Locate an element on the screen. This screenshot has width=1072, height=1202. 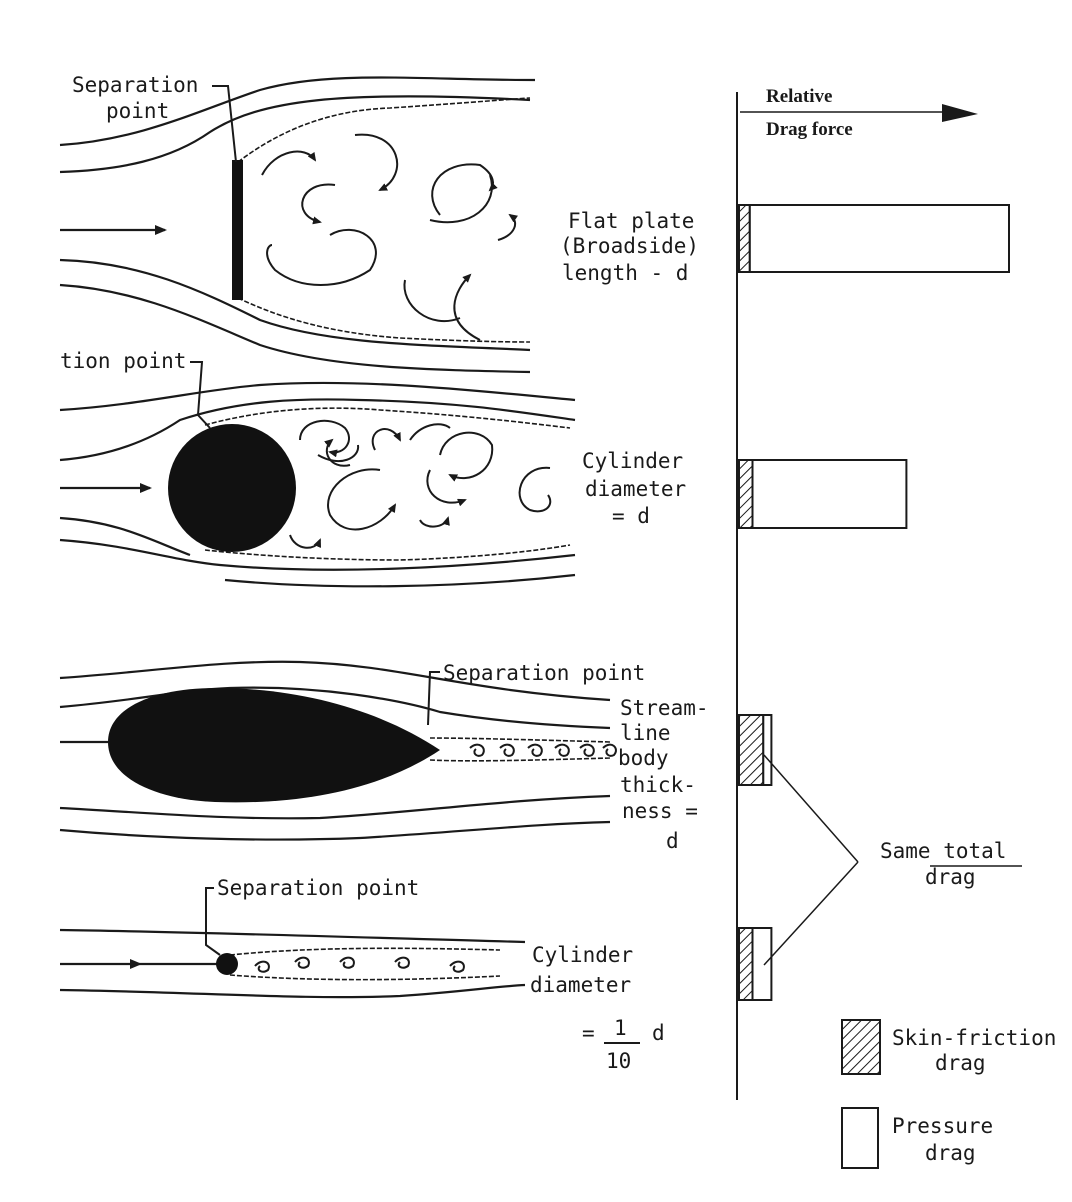
drag-force-arrowhead is located at coordinates (960, 113).